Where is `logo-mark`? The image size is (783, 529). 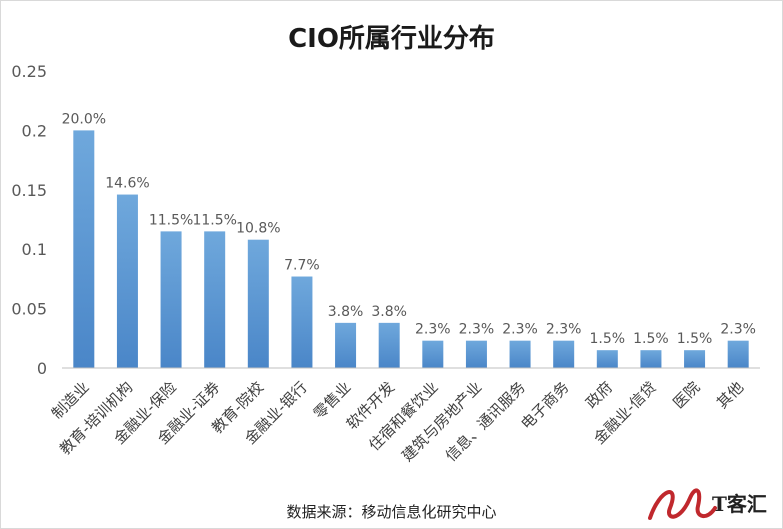 logo-mark is located at coordinates (682, 504).